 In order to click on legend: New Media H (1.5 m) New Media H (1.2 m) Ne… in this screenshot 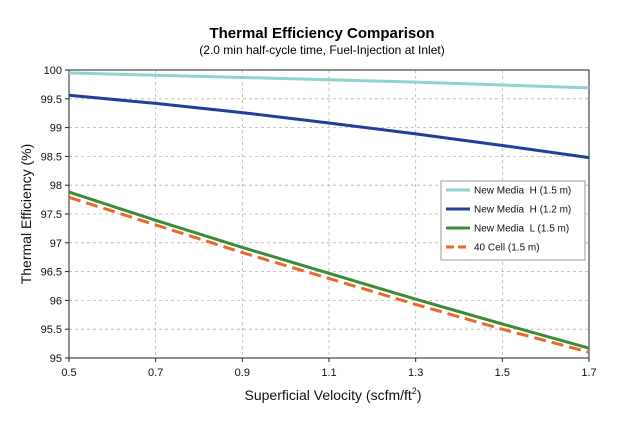, I will do `click(513, 220)`.